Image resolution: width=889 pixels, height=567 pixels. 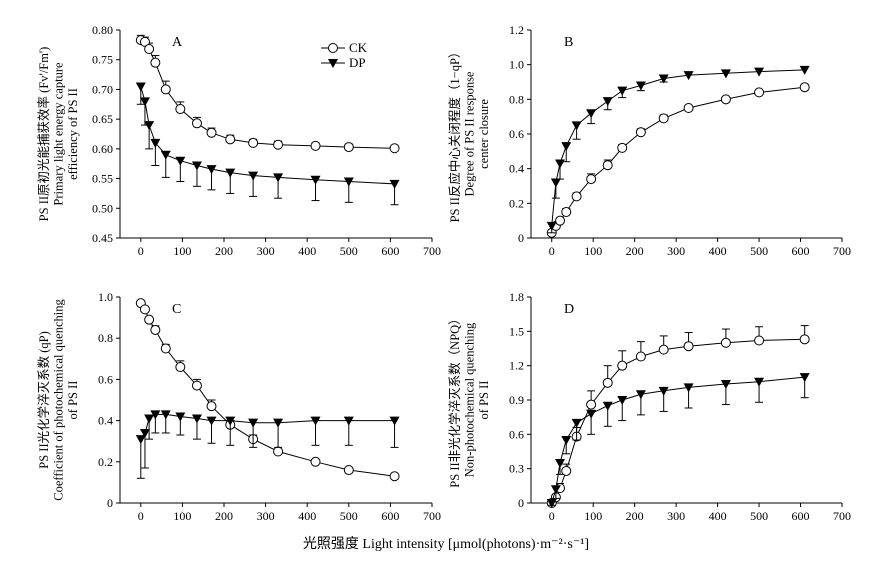 I want to click on legend-label-dp: DP, so click(x=357, y=62).